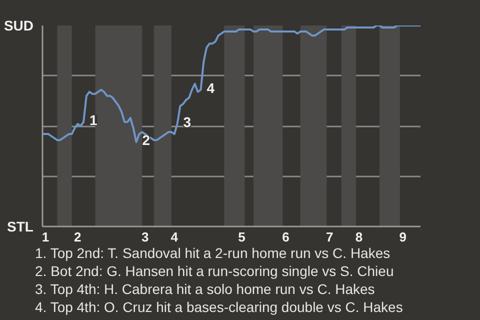 This screenshot has height=320, width=480. I want to click on x-tick-label: 2, so click(78, 237).